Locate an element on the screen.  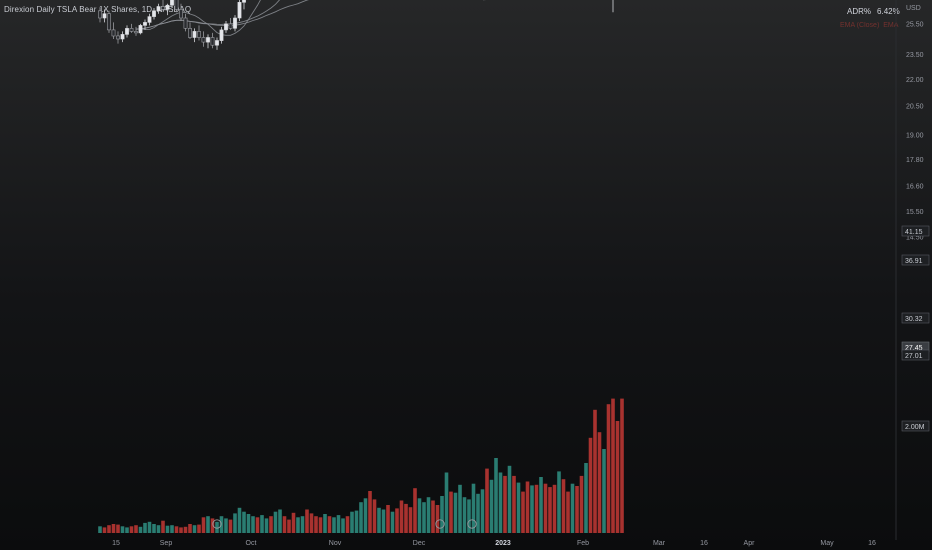
price-tick-label: 14.50 is located at coordinates (915, 237).